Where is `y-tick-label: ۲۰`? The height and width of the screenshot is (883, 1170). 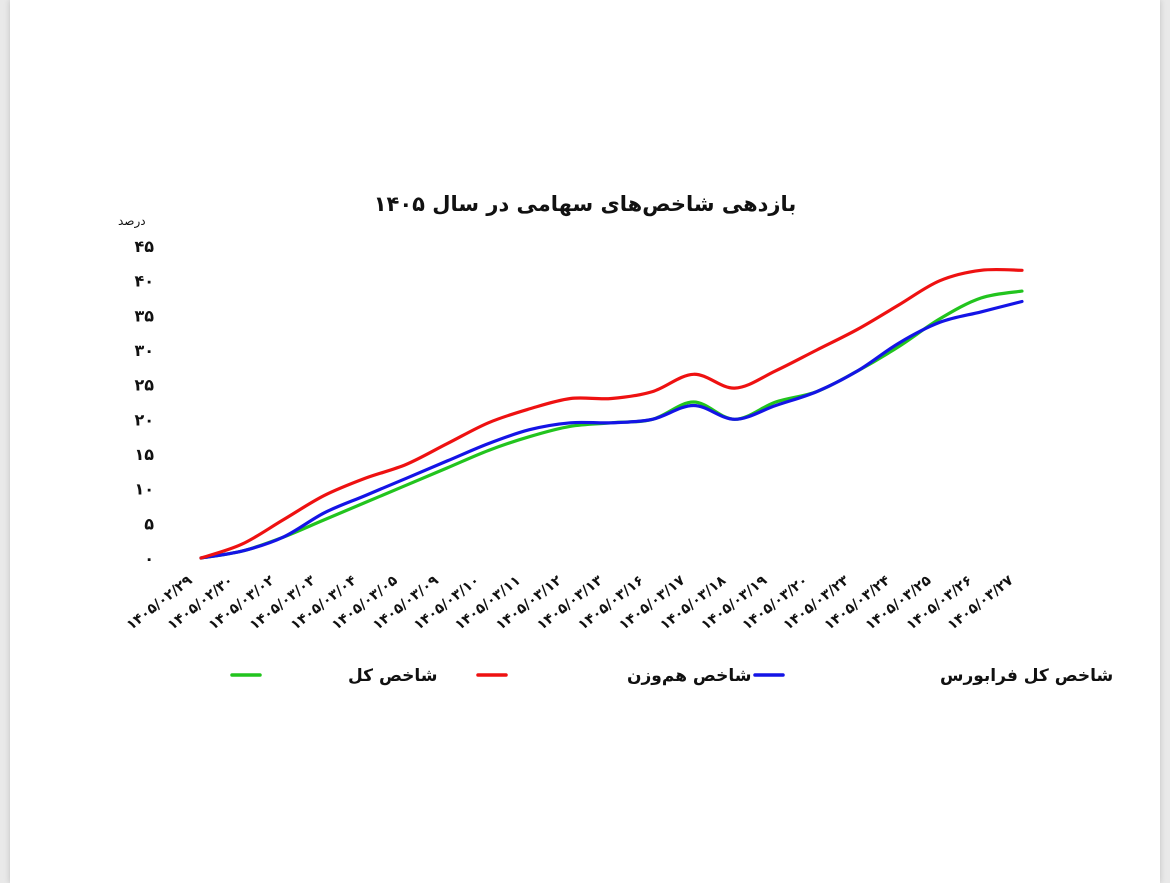 y-tick-label: ۲۰ is located at coordinates (144, 419).